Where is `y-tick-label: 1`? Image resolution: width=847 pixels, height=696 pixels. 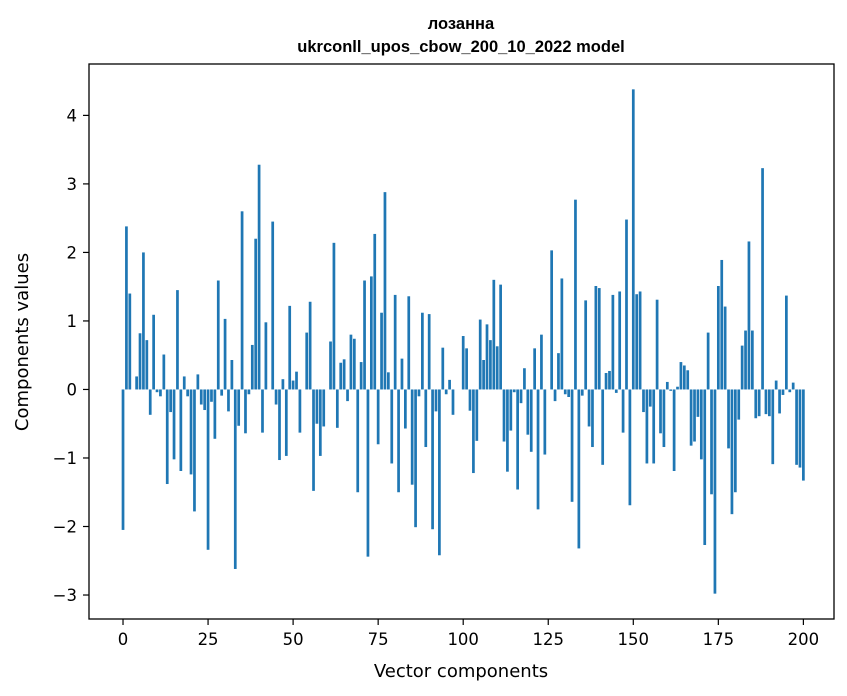 y-tick-label: 1 is located at coordinates (72, 321).